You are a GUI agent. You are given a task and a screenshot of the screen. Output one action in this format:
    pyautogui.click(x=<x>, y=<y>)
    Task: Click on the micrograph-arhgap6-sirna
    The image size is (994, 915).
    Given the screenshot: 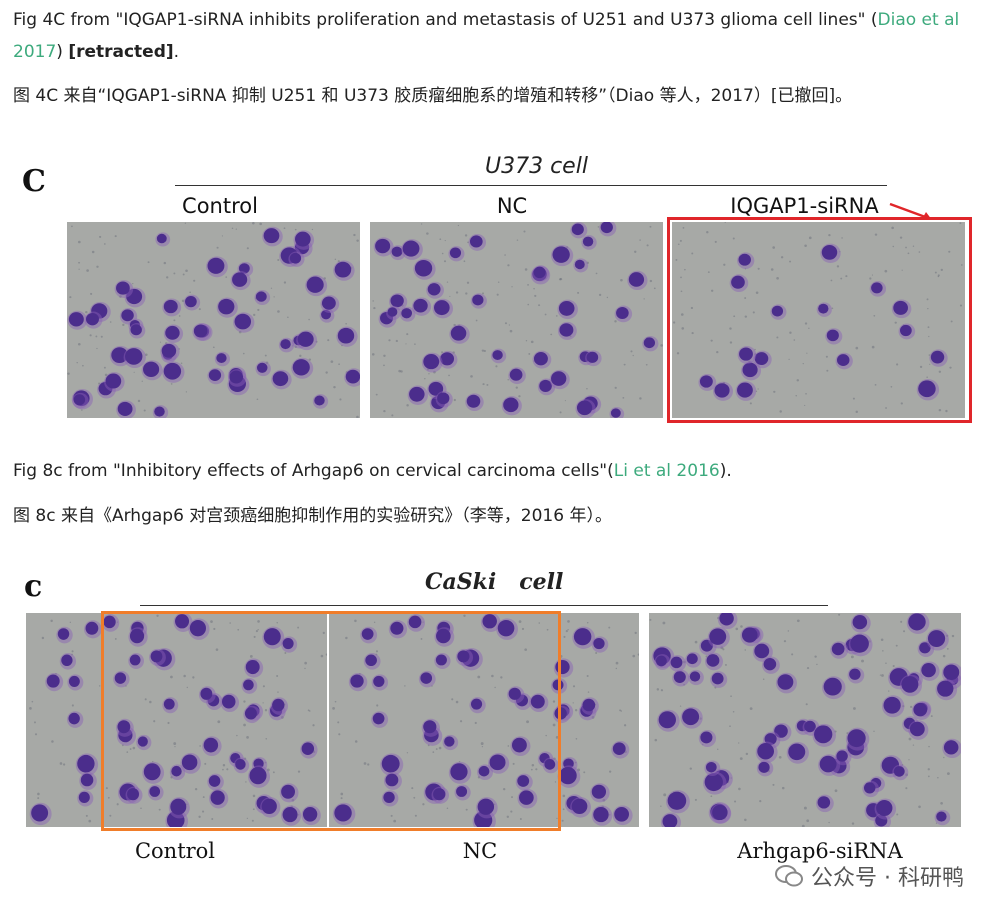 What is the action you would take?
    pyautogui.click(x=805, y=720)
    